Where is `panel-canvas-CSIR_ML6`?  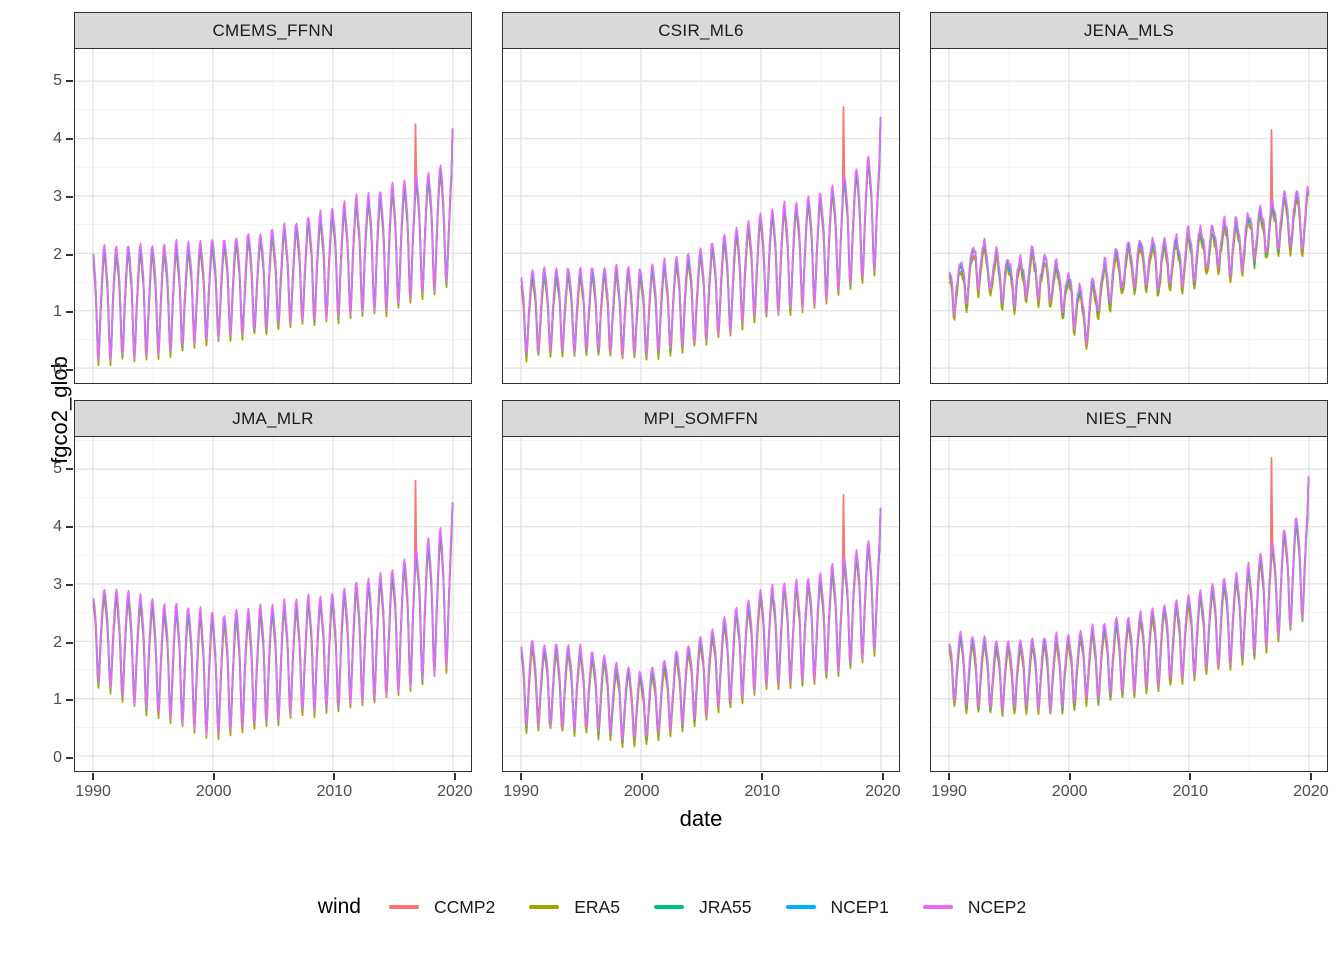
panel-canvas-CSIR_ML6 is located at coordinates (701, 216).